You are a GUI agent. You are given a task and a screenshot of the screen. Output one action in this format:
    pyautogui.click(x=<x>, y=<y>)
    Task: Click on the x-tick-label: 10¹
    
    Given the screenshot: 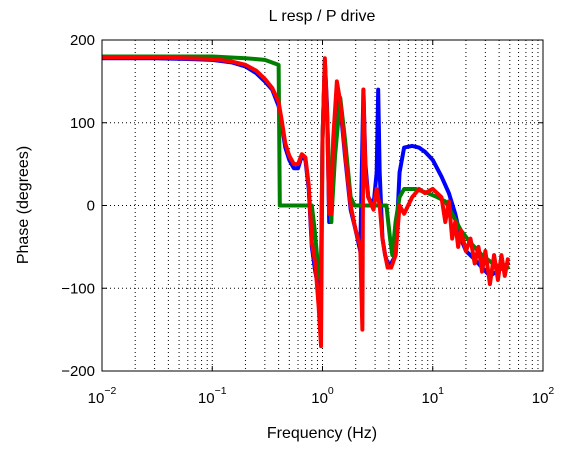 What is the action you would take?
    pyautogui.click(x=432, y=396)
    